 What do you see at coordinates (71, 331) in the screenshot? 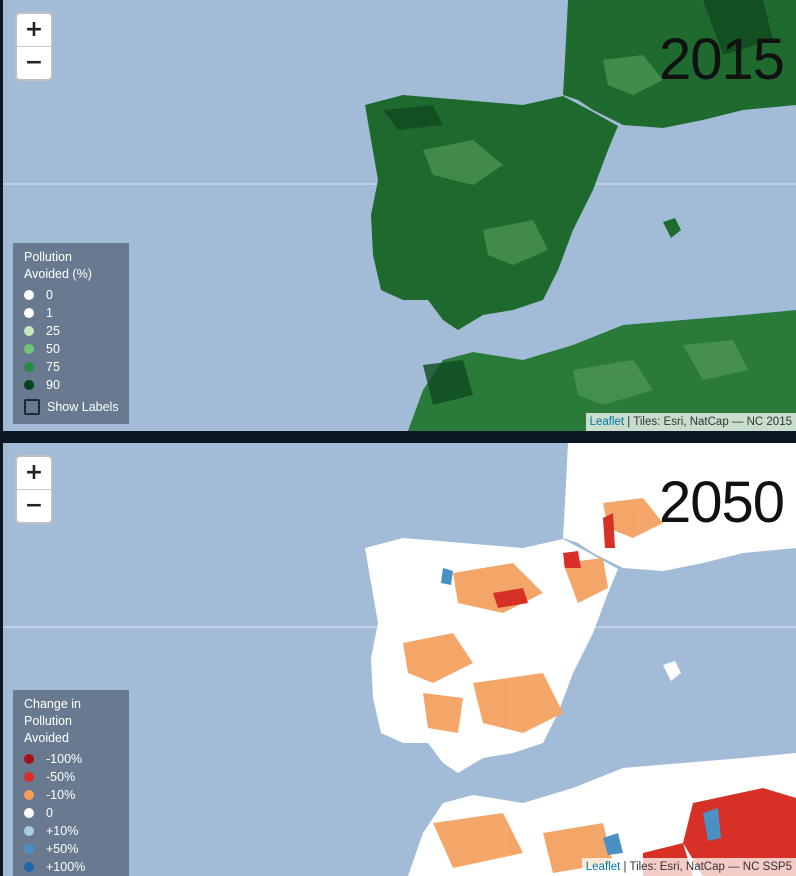
I see `legend-item: 25` at bounding box center [71, 331].